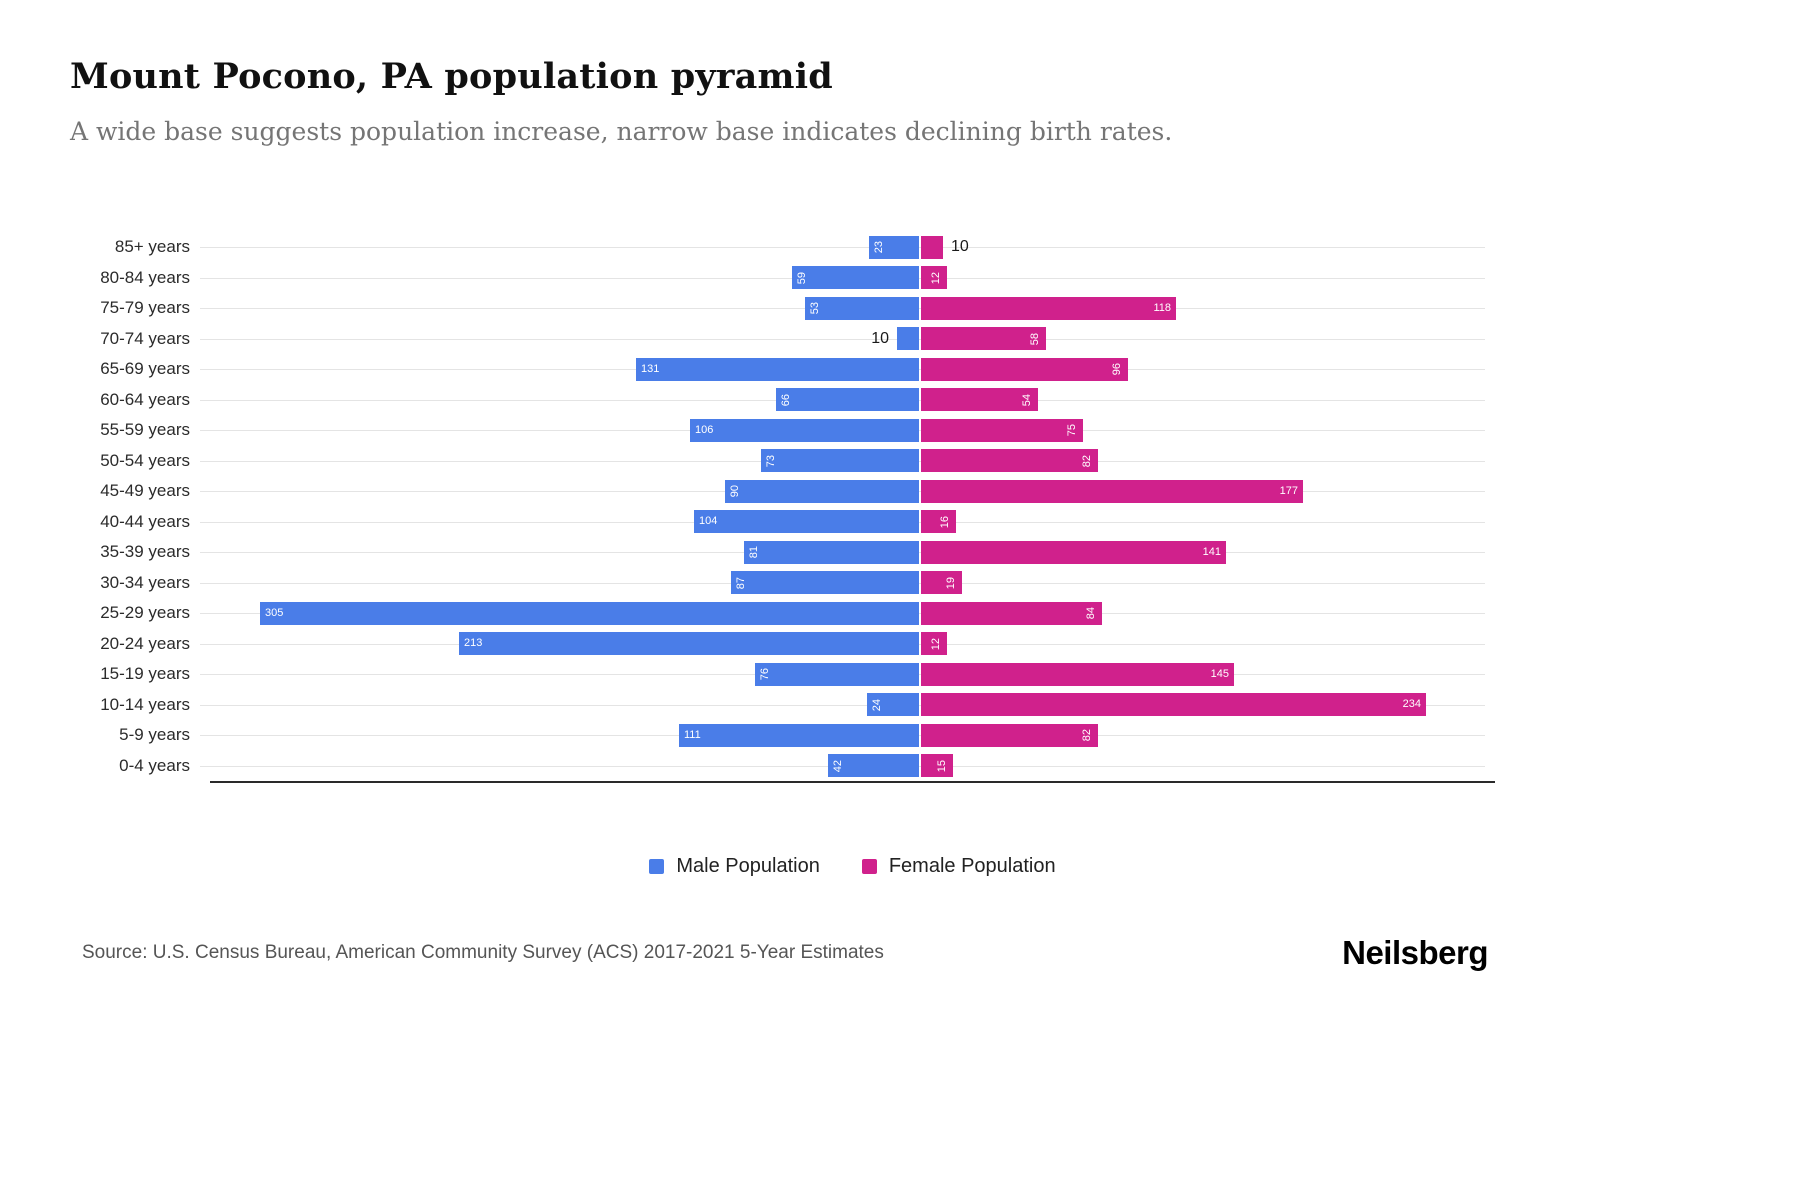  Describe the element at coordinates (941, 583) in the screenshot. I see `female-bar: 19` at that location.